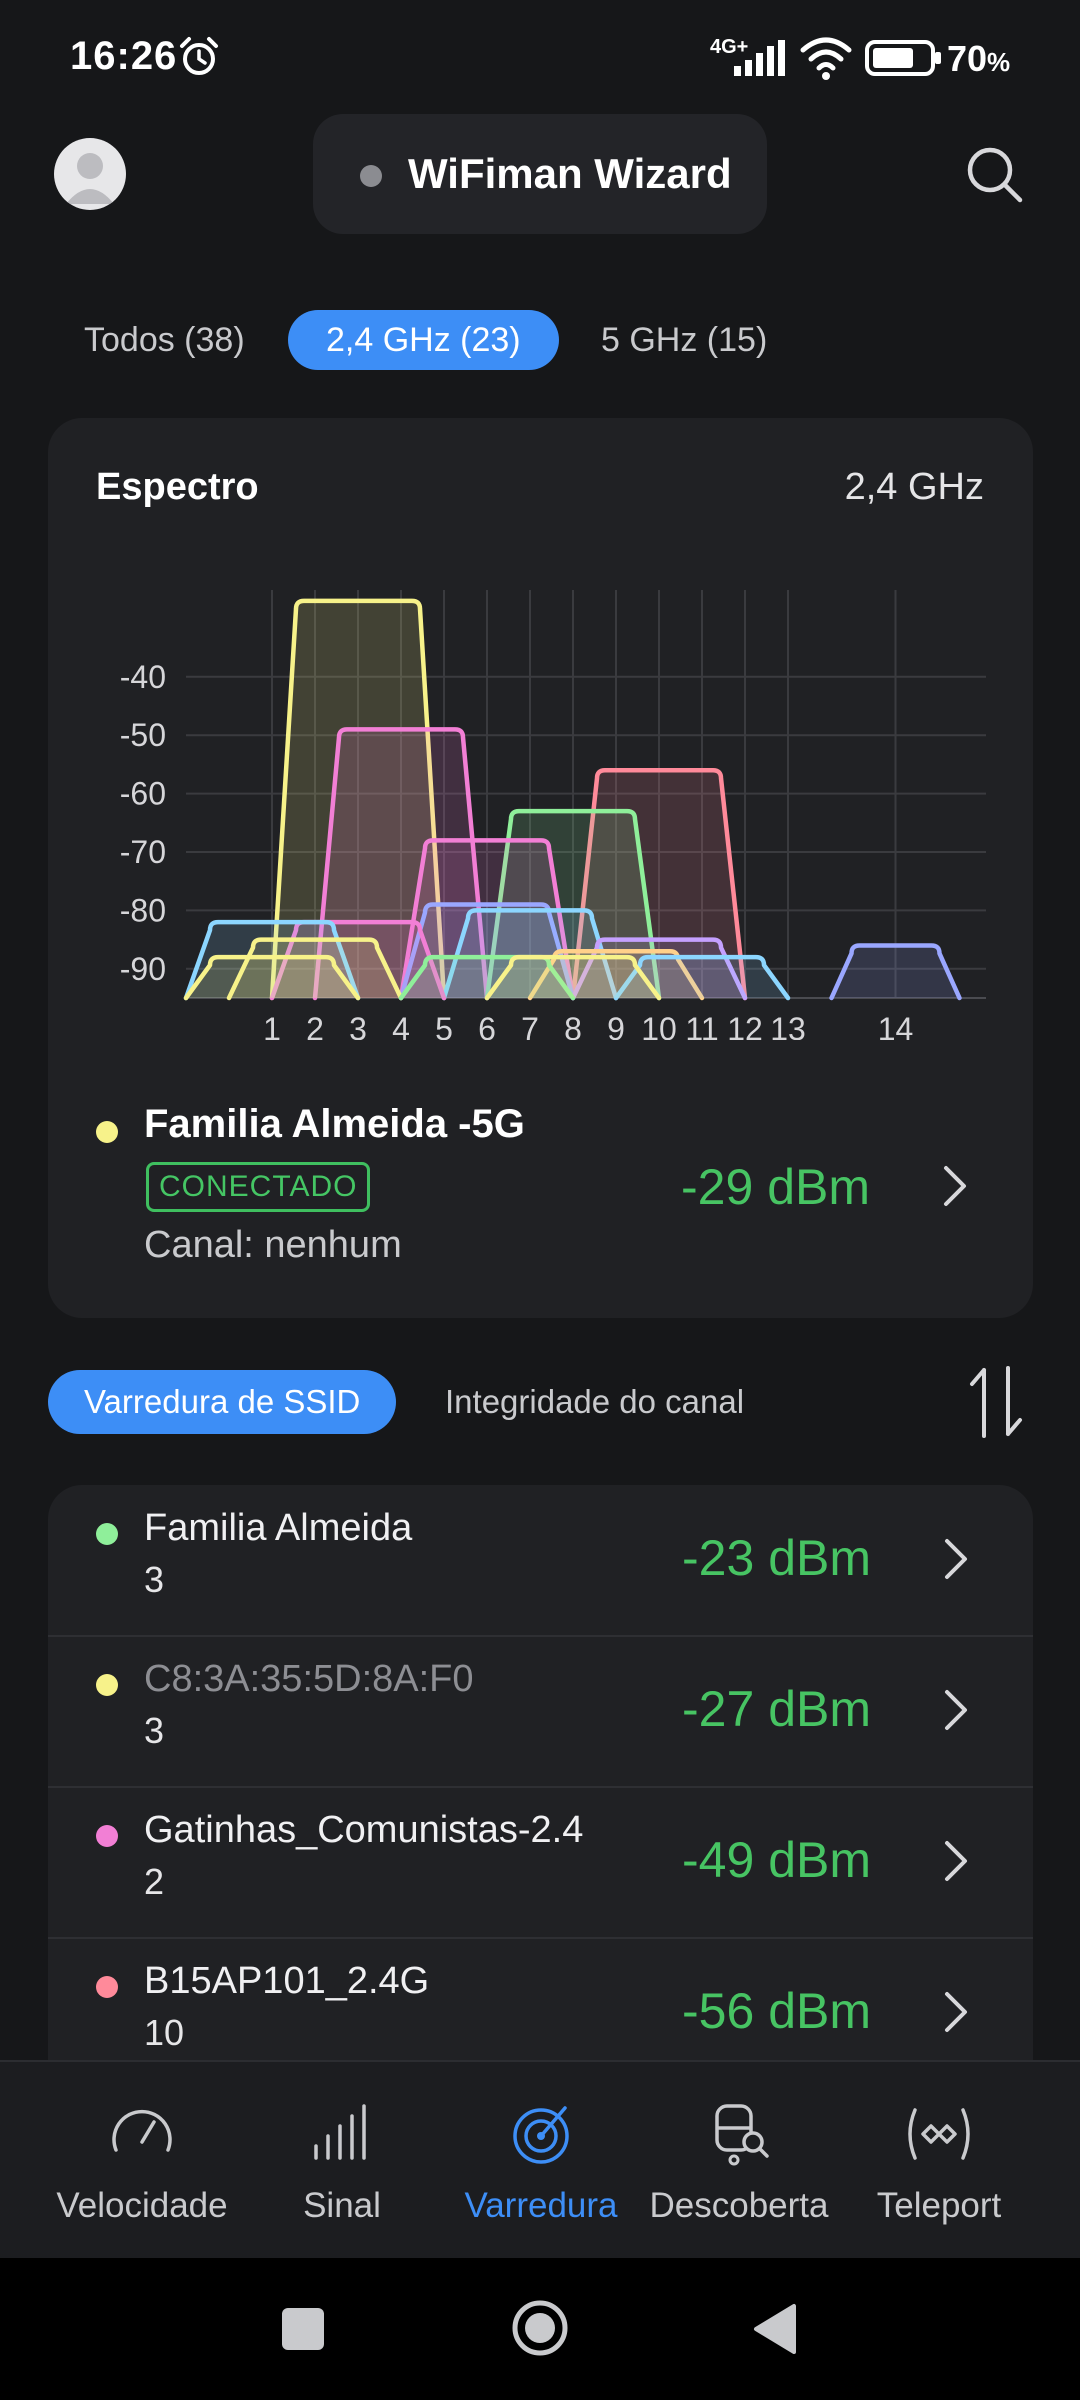  I want to click on x-tick-label: 7, so click(530, 1025).